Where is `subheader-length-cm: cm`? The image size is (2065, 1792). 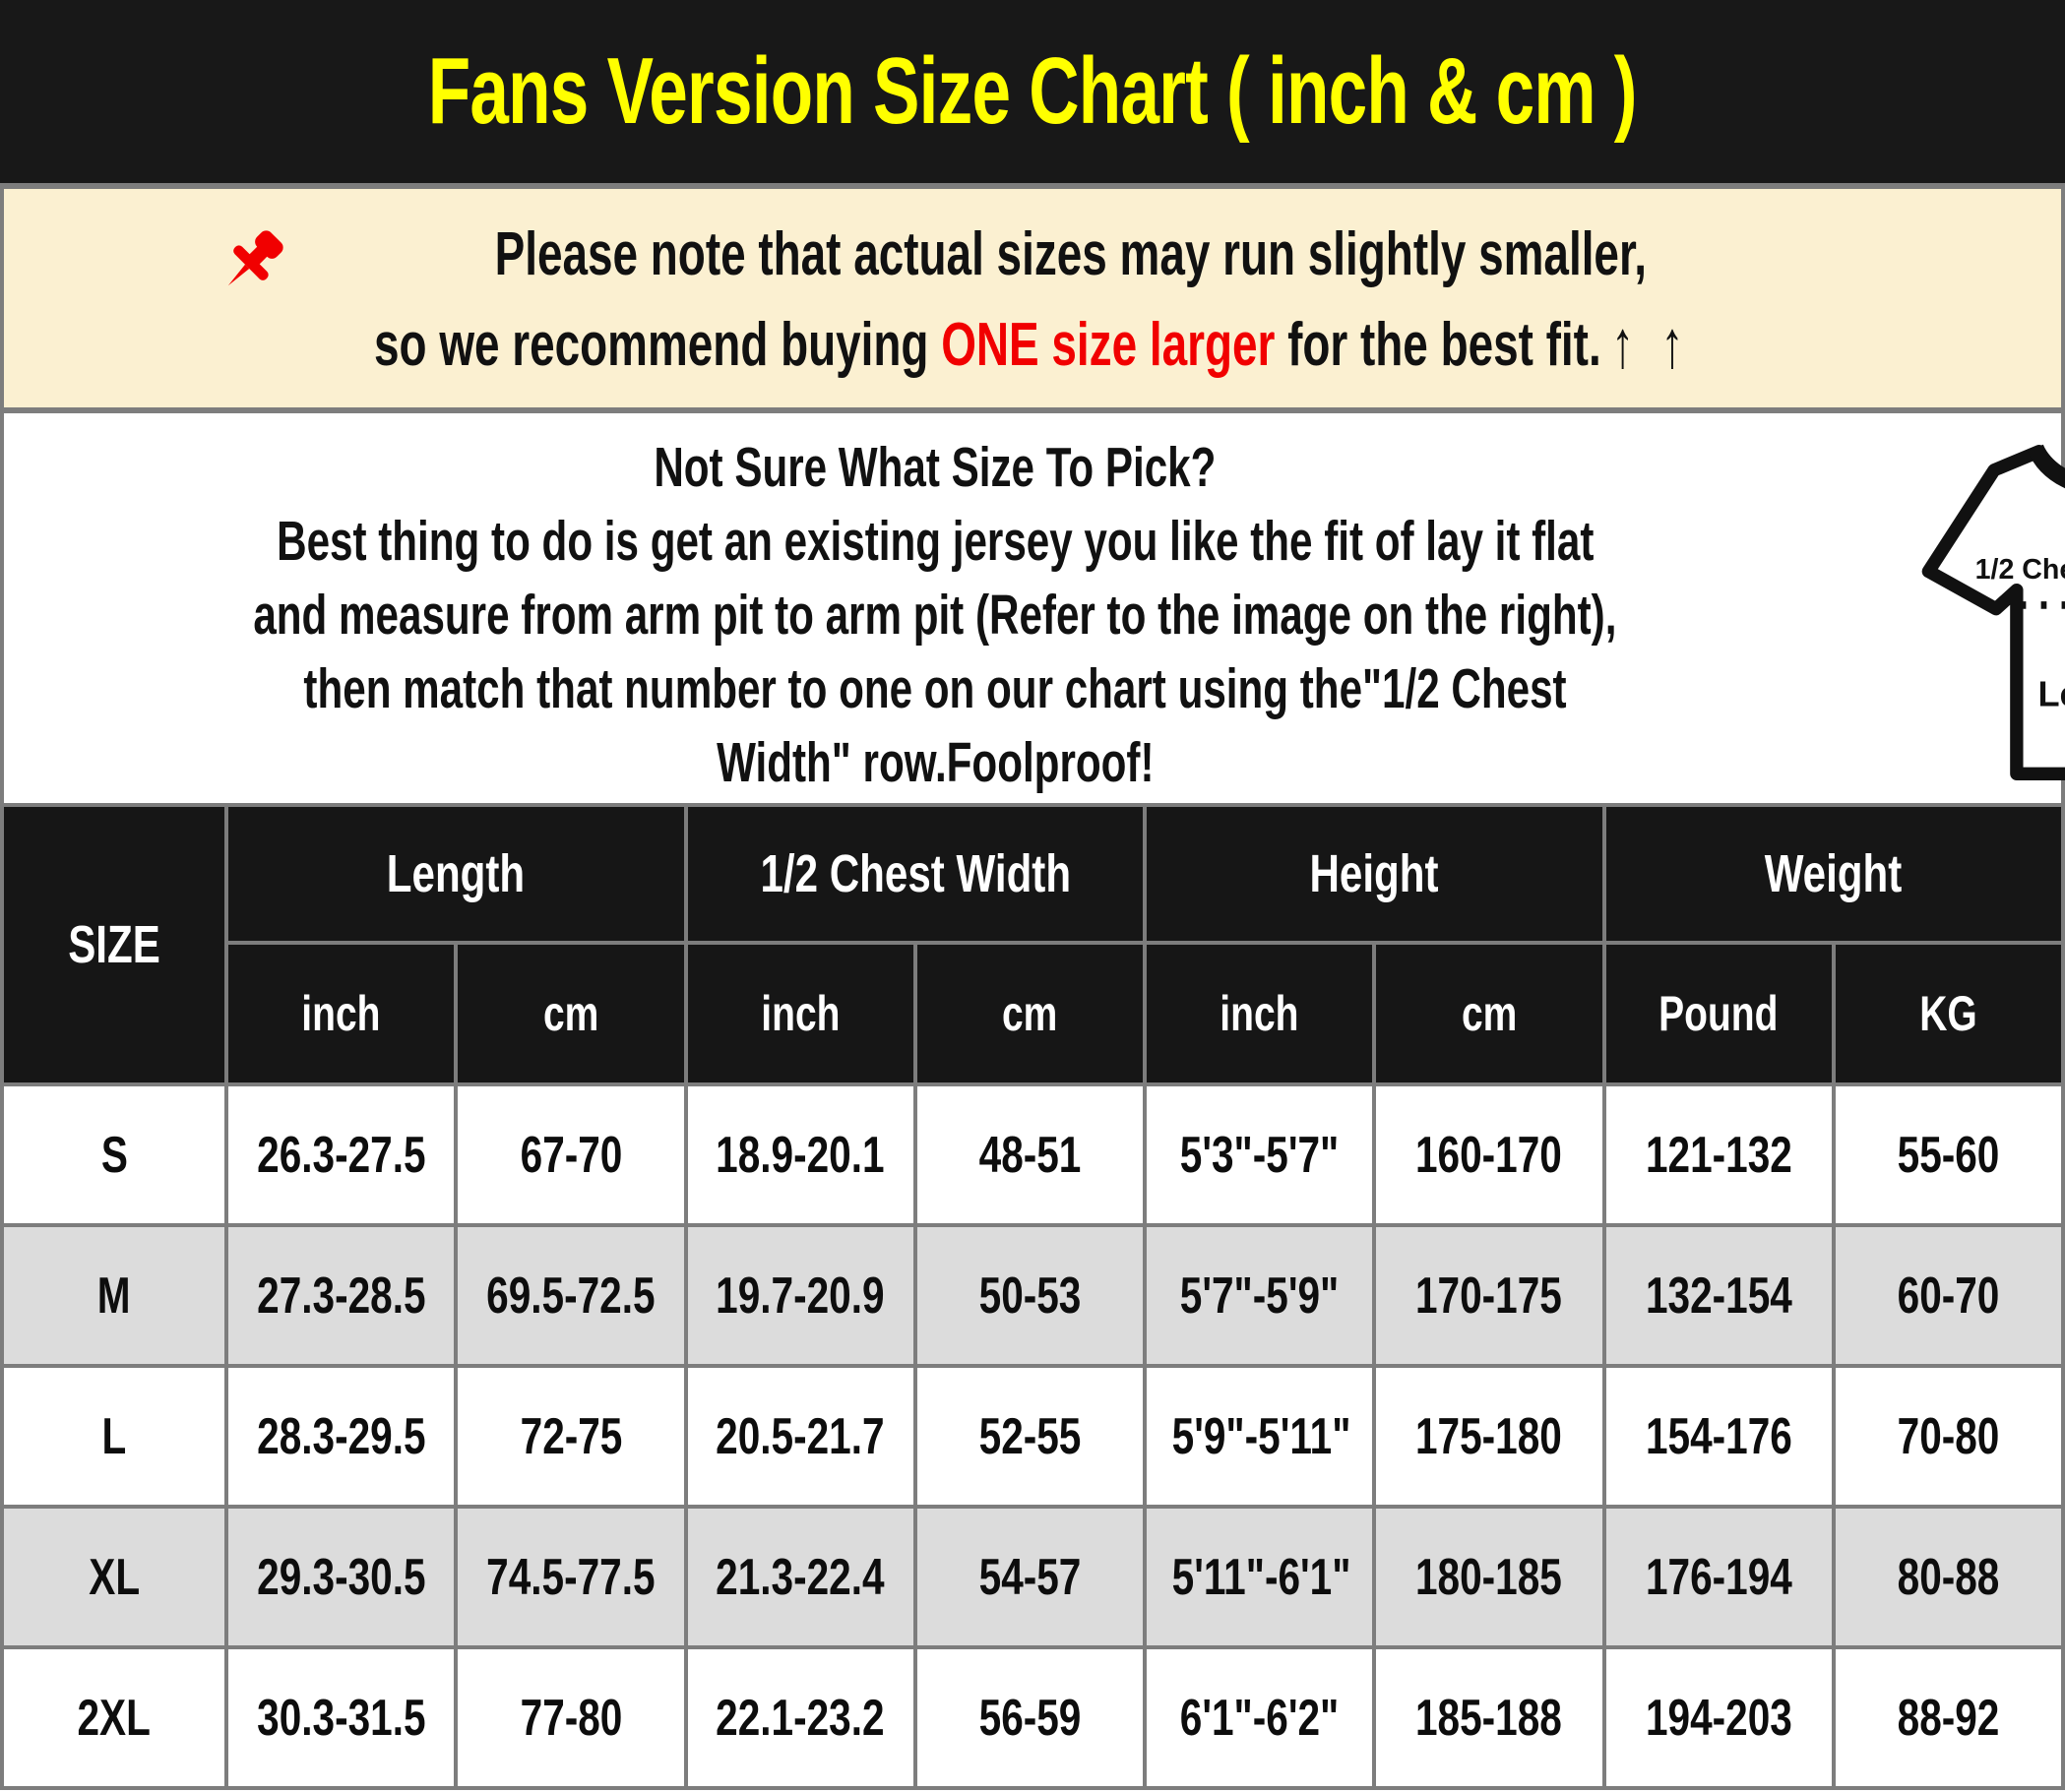 subheader-length-cm: cm is located at coordinates (571, 1014).